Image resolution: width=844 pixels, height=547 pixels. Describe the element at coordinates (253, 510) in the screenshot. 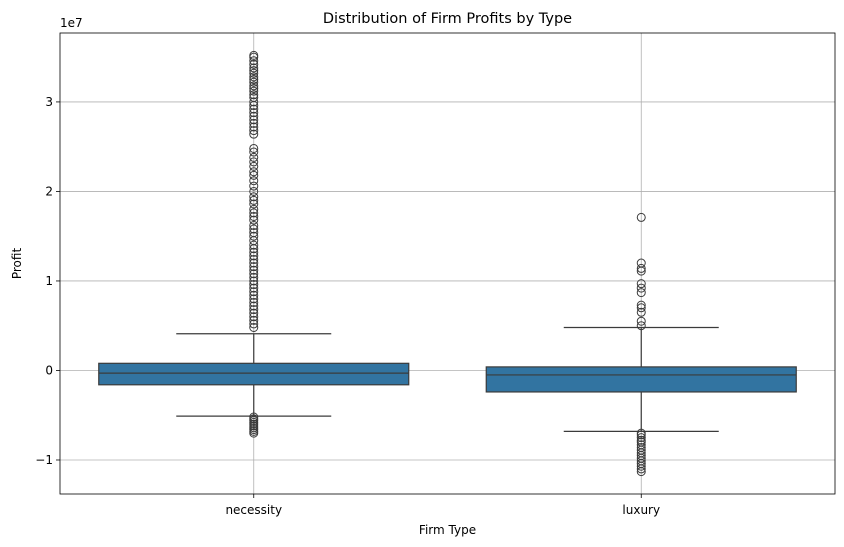

I see `x-tick-label: necessity` at that location.